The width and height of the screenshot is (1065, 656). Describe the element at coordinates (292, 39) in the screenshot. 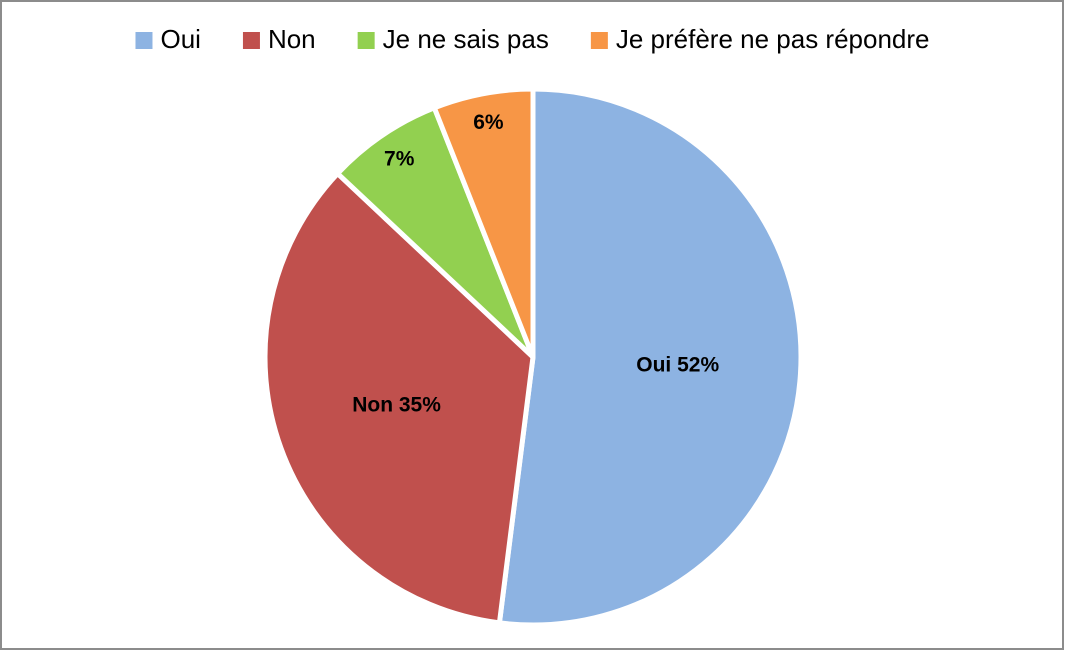

I see `legend-text: Non` at that location.